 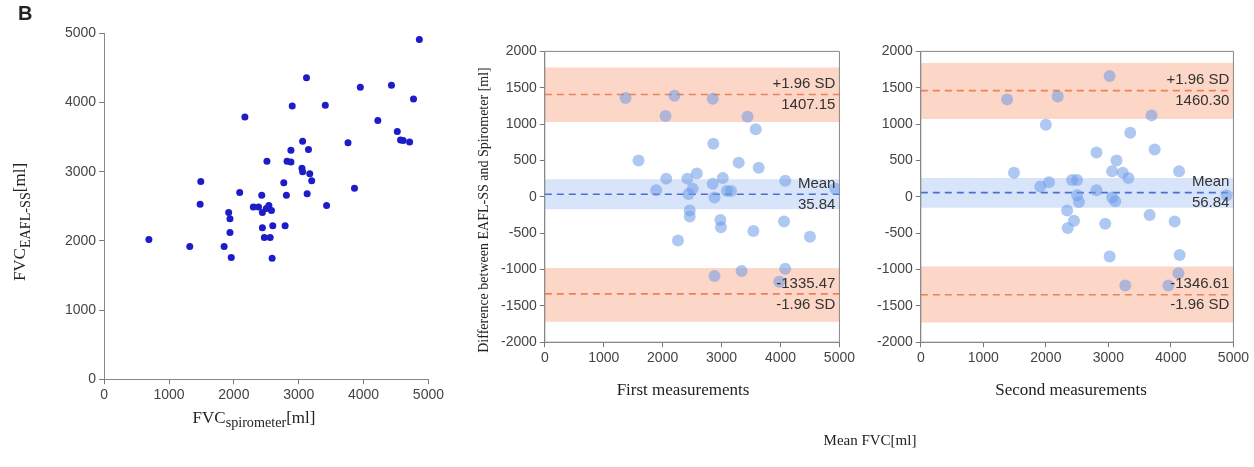 I want to click on x-axis-title: First measurements, so click(x=683, y=390).